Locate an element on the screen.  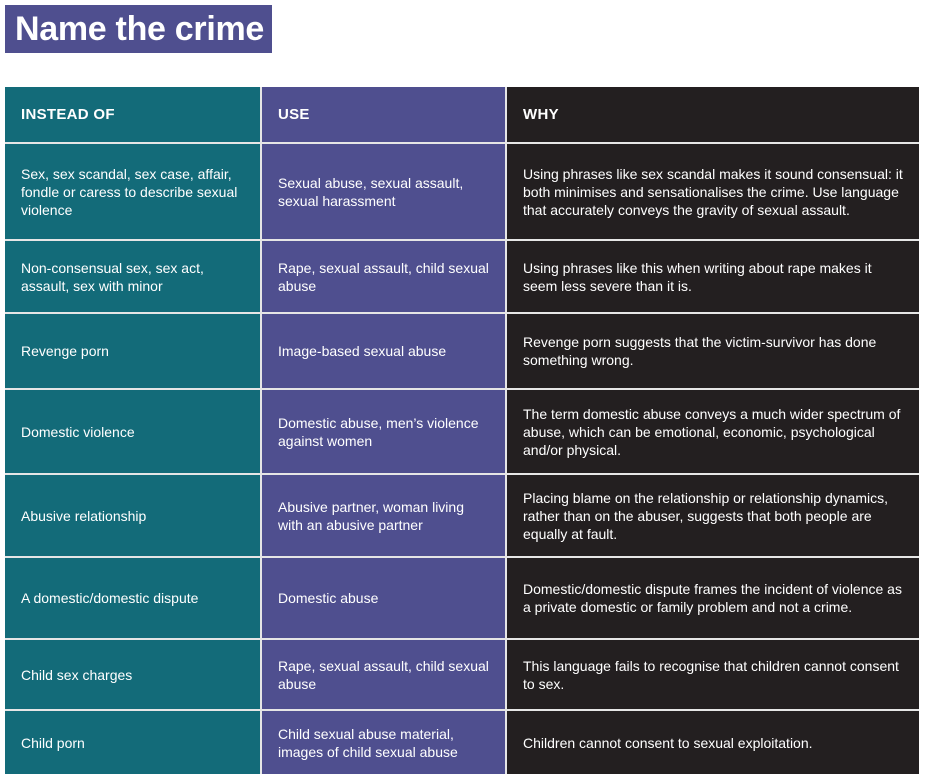
cell-instead-of: Child sex charges is located at coordinates (133, 674).